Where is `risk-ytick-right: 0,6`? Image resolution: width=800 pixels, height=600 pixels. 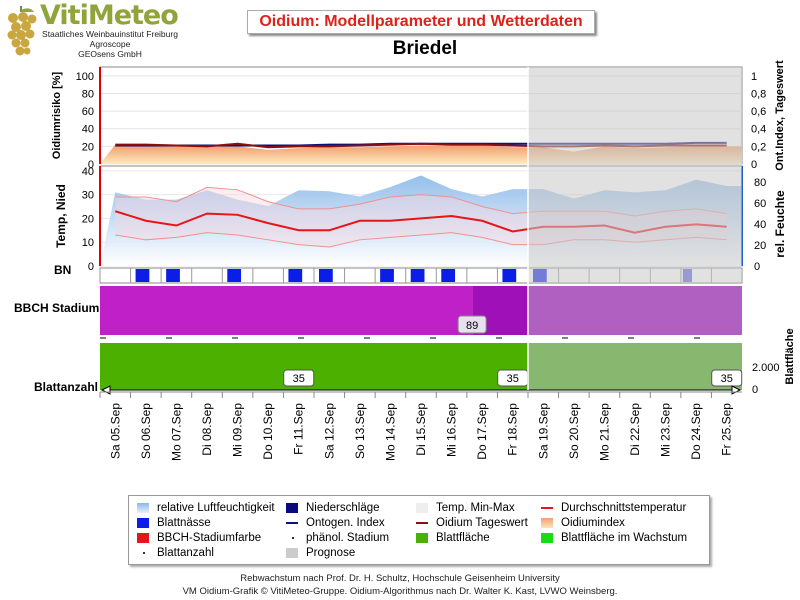 risk-ytick-right: 0,6 is located at coordinates (758, 112).